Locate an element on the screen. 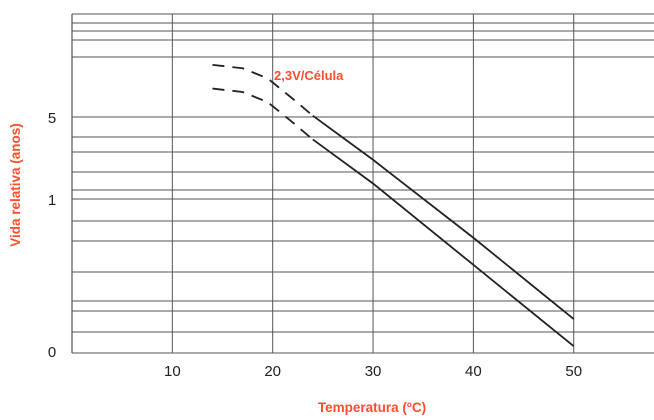 Image resolution: width=654 pixels, height=420 pixels. x-tick-label: 40 is located at coordinates (473, 371).